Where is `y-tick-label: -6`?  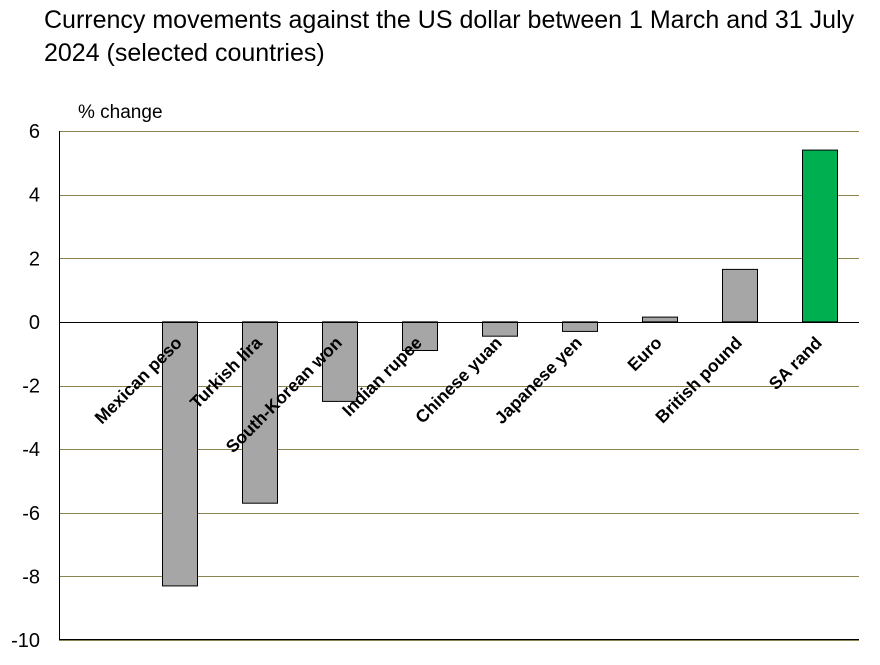
y-tick-label: -6 is located at coordinates (31, 514).